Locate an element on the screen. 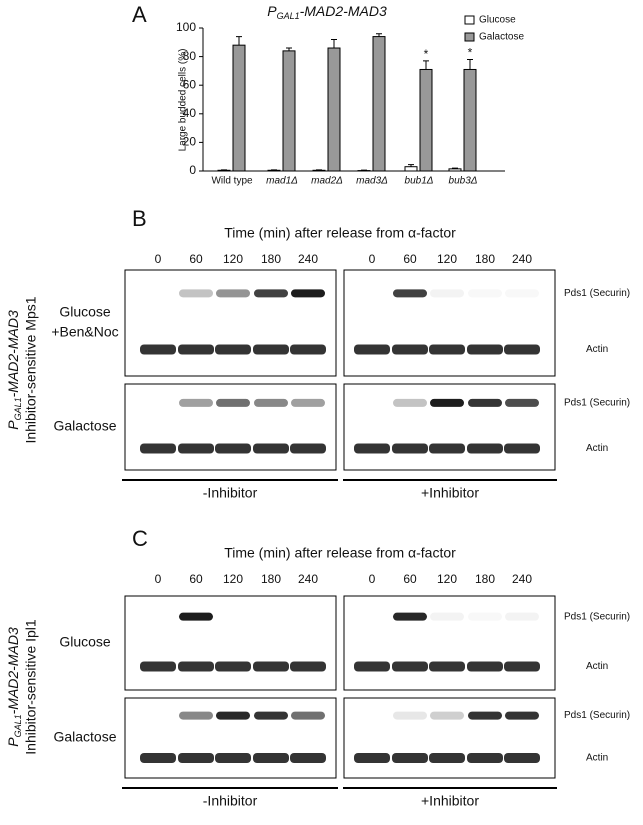 This screenshot has width=643, height=825. legend-swatch is located at coordinates (469, 37).